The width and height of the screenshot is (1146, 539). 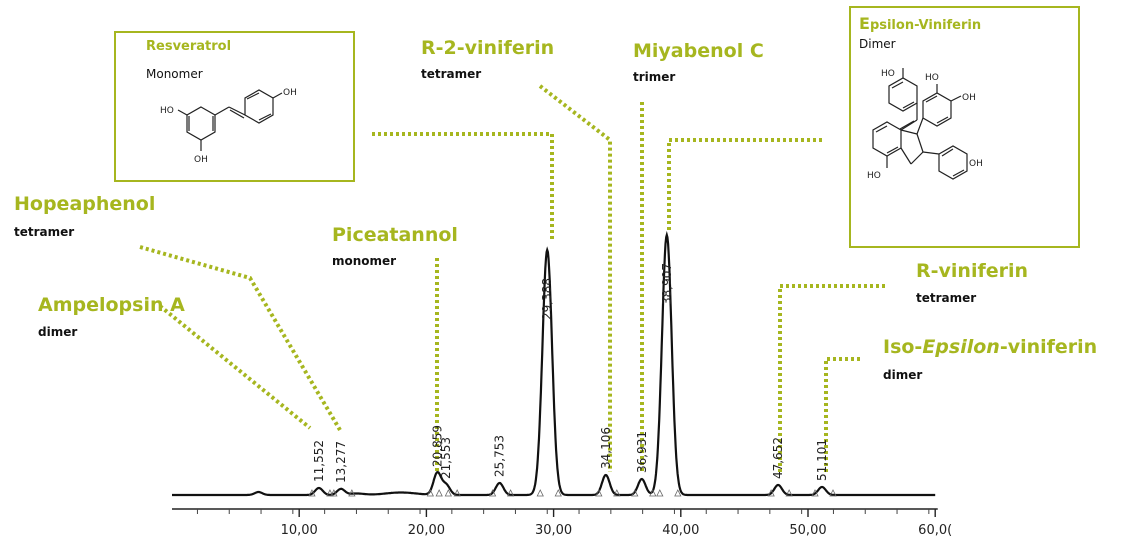 What do you see at coordinates (807, 530) in the screenshot?
I see `x-tick-label: 50,00` at bounding box center [807, 530].